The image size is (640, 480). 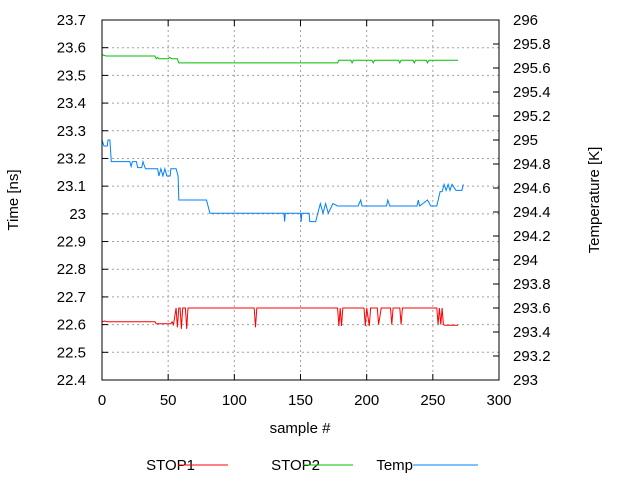 I want to click on series-line-stop1, so click(x=279, y=318).